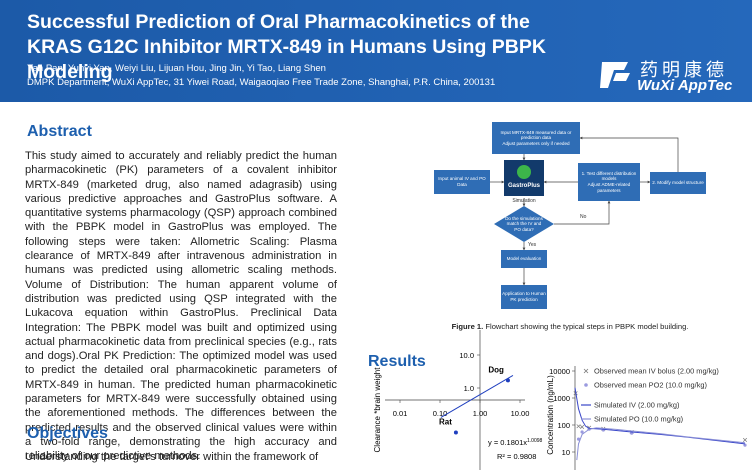 Image resolution: width=752 pixels, height=470 pixels. What do you see at coordinates (685, 85) in the screenshot?
I see `logo-english: WuXi AppTec` at bounding box center [685, 85].